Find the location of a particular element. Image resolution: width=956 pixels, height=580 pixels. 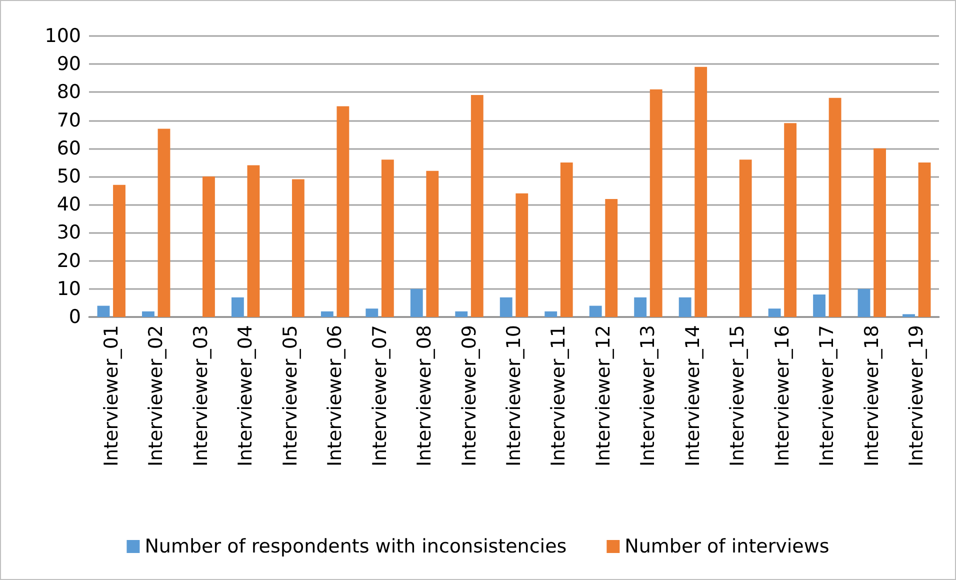

y-tick-label: 40 is located at coordinates (68, 205).